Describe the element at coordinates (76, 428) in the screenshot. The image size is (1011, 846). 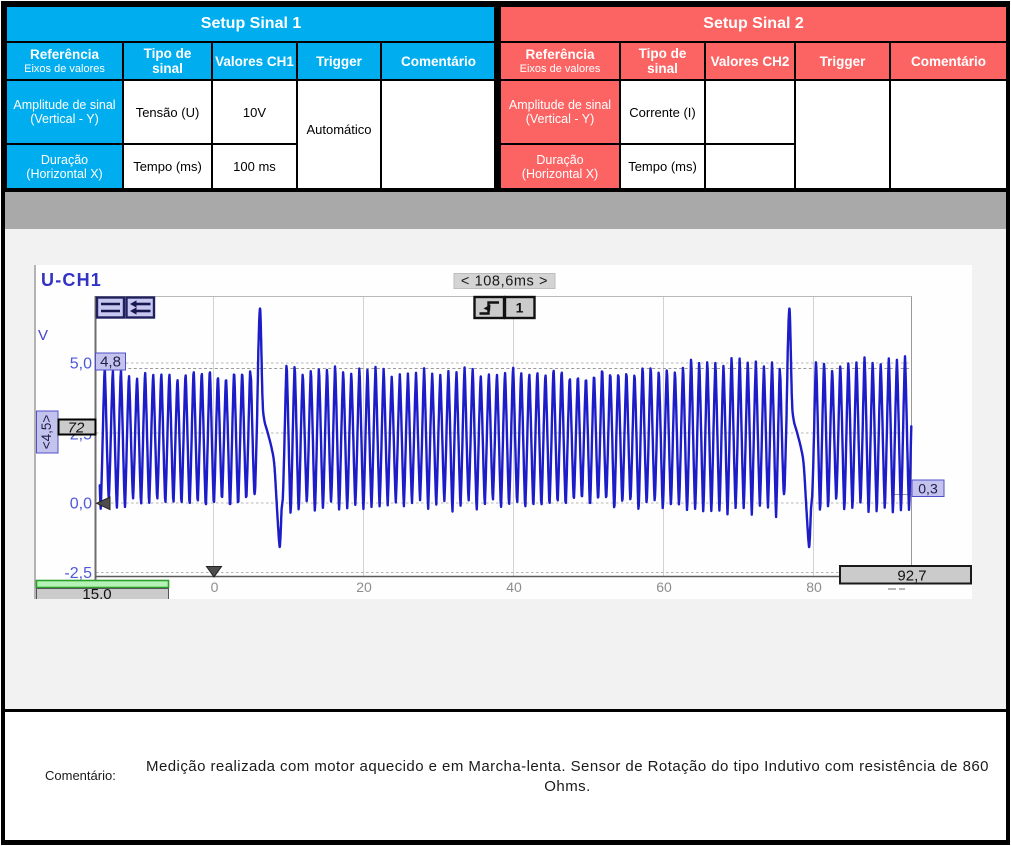
I see `svg-text: 72` at that location.